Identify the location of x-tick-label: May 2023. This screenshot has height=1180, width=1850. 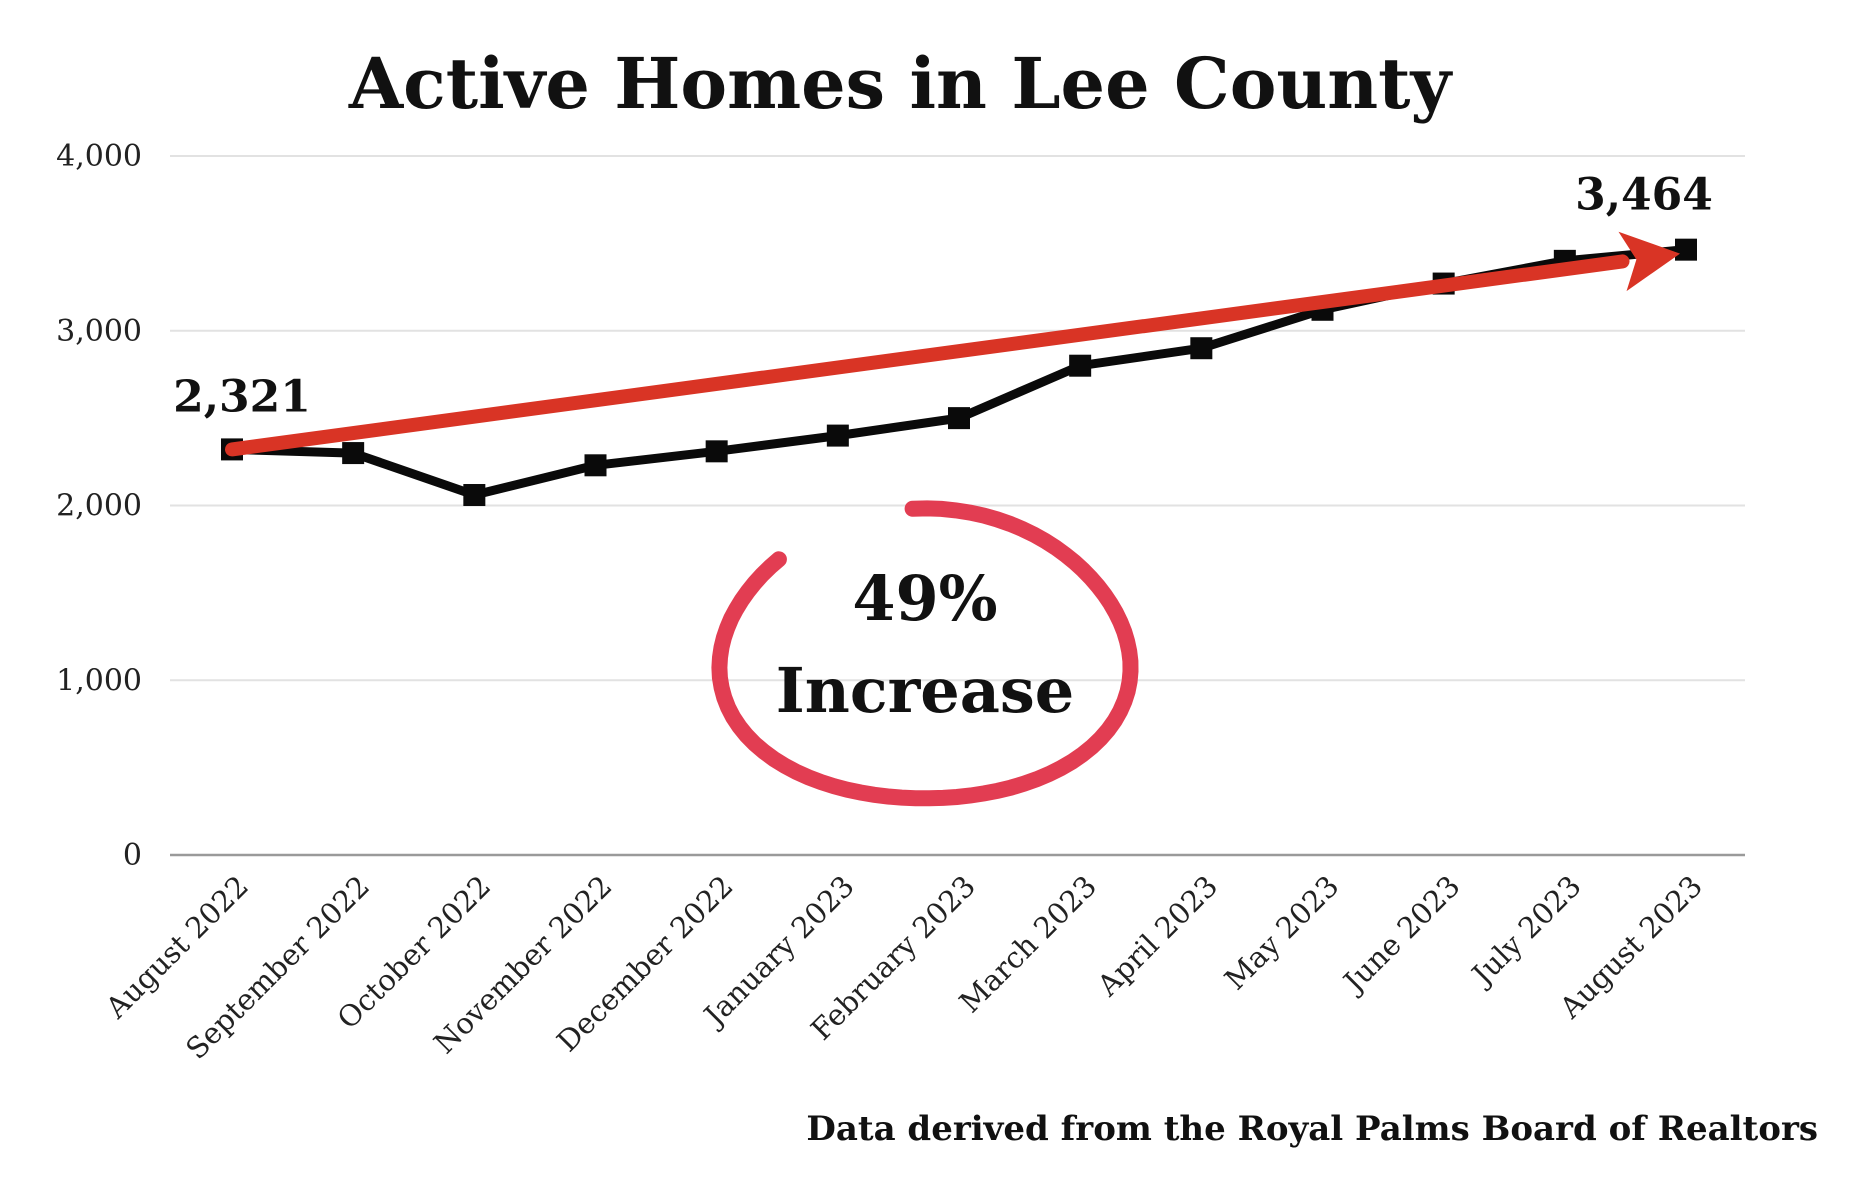
(1282, 933).